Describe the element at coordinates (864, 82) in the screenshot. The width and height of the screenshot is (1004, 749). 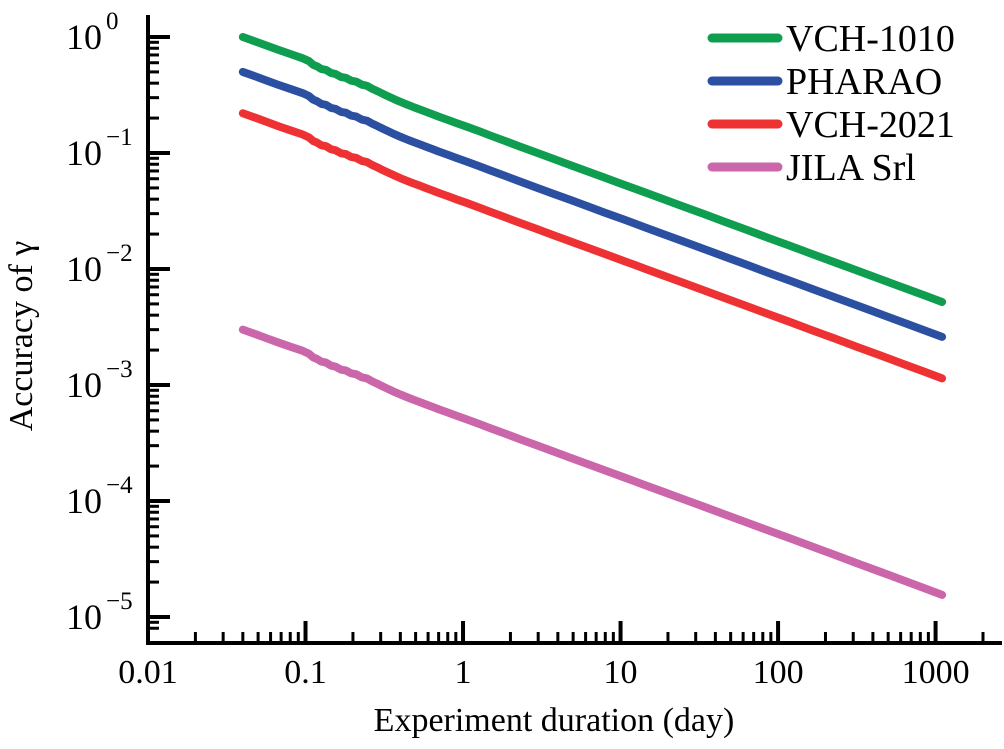
I see `legend-label: PHARAO` at that location.